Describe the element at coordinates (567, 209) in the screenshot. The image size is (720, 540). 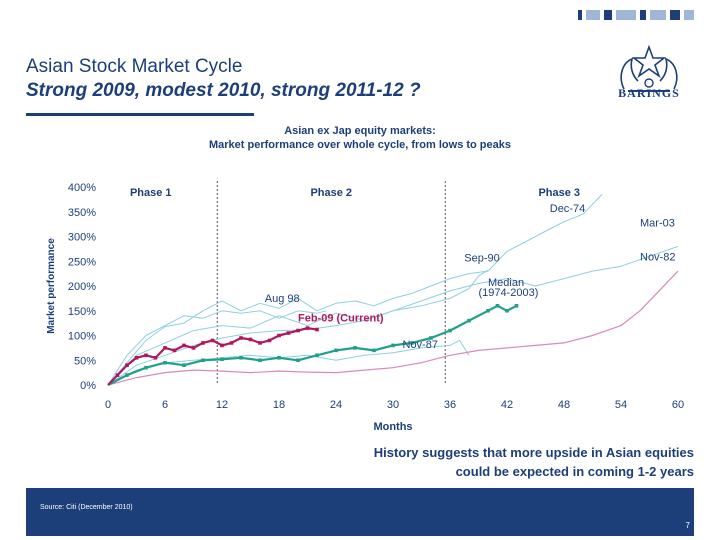
I see `series-label: Dec-74` at that location.